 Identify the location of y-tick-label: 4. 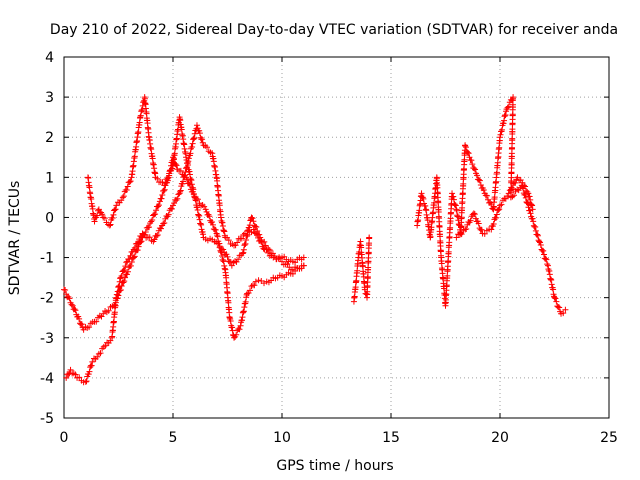
(49, 58).